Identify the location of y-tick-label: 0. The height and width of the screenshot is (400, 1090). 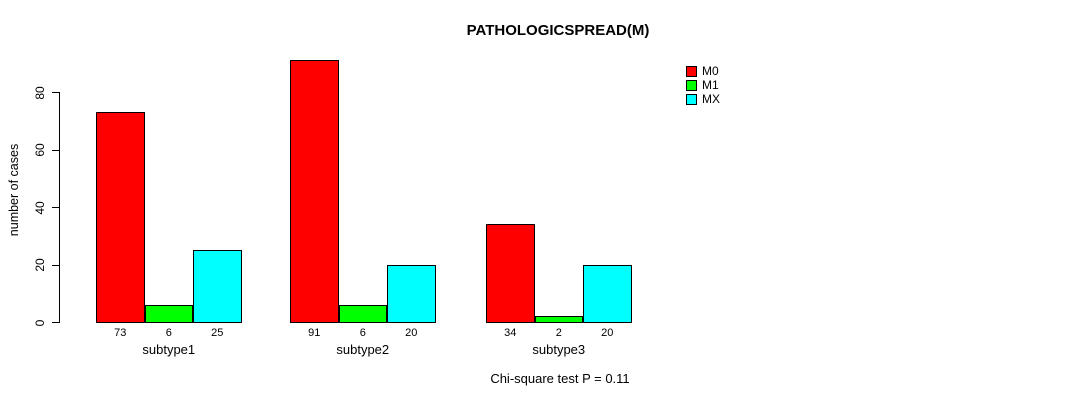
(40, 322).